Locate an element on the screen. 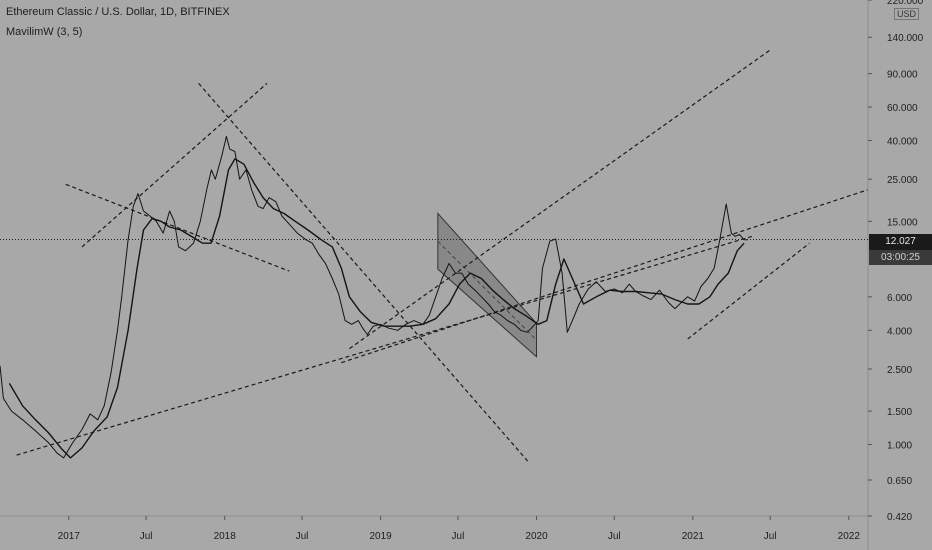 The width and height of the screenshot is (932, 550). y-tick-label: 140.000 is located at coordinates (905, 38).